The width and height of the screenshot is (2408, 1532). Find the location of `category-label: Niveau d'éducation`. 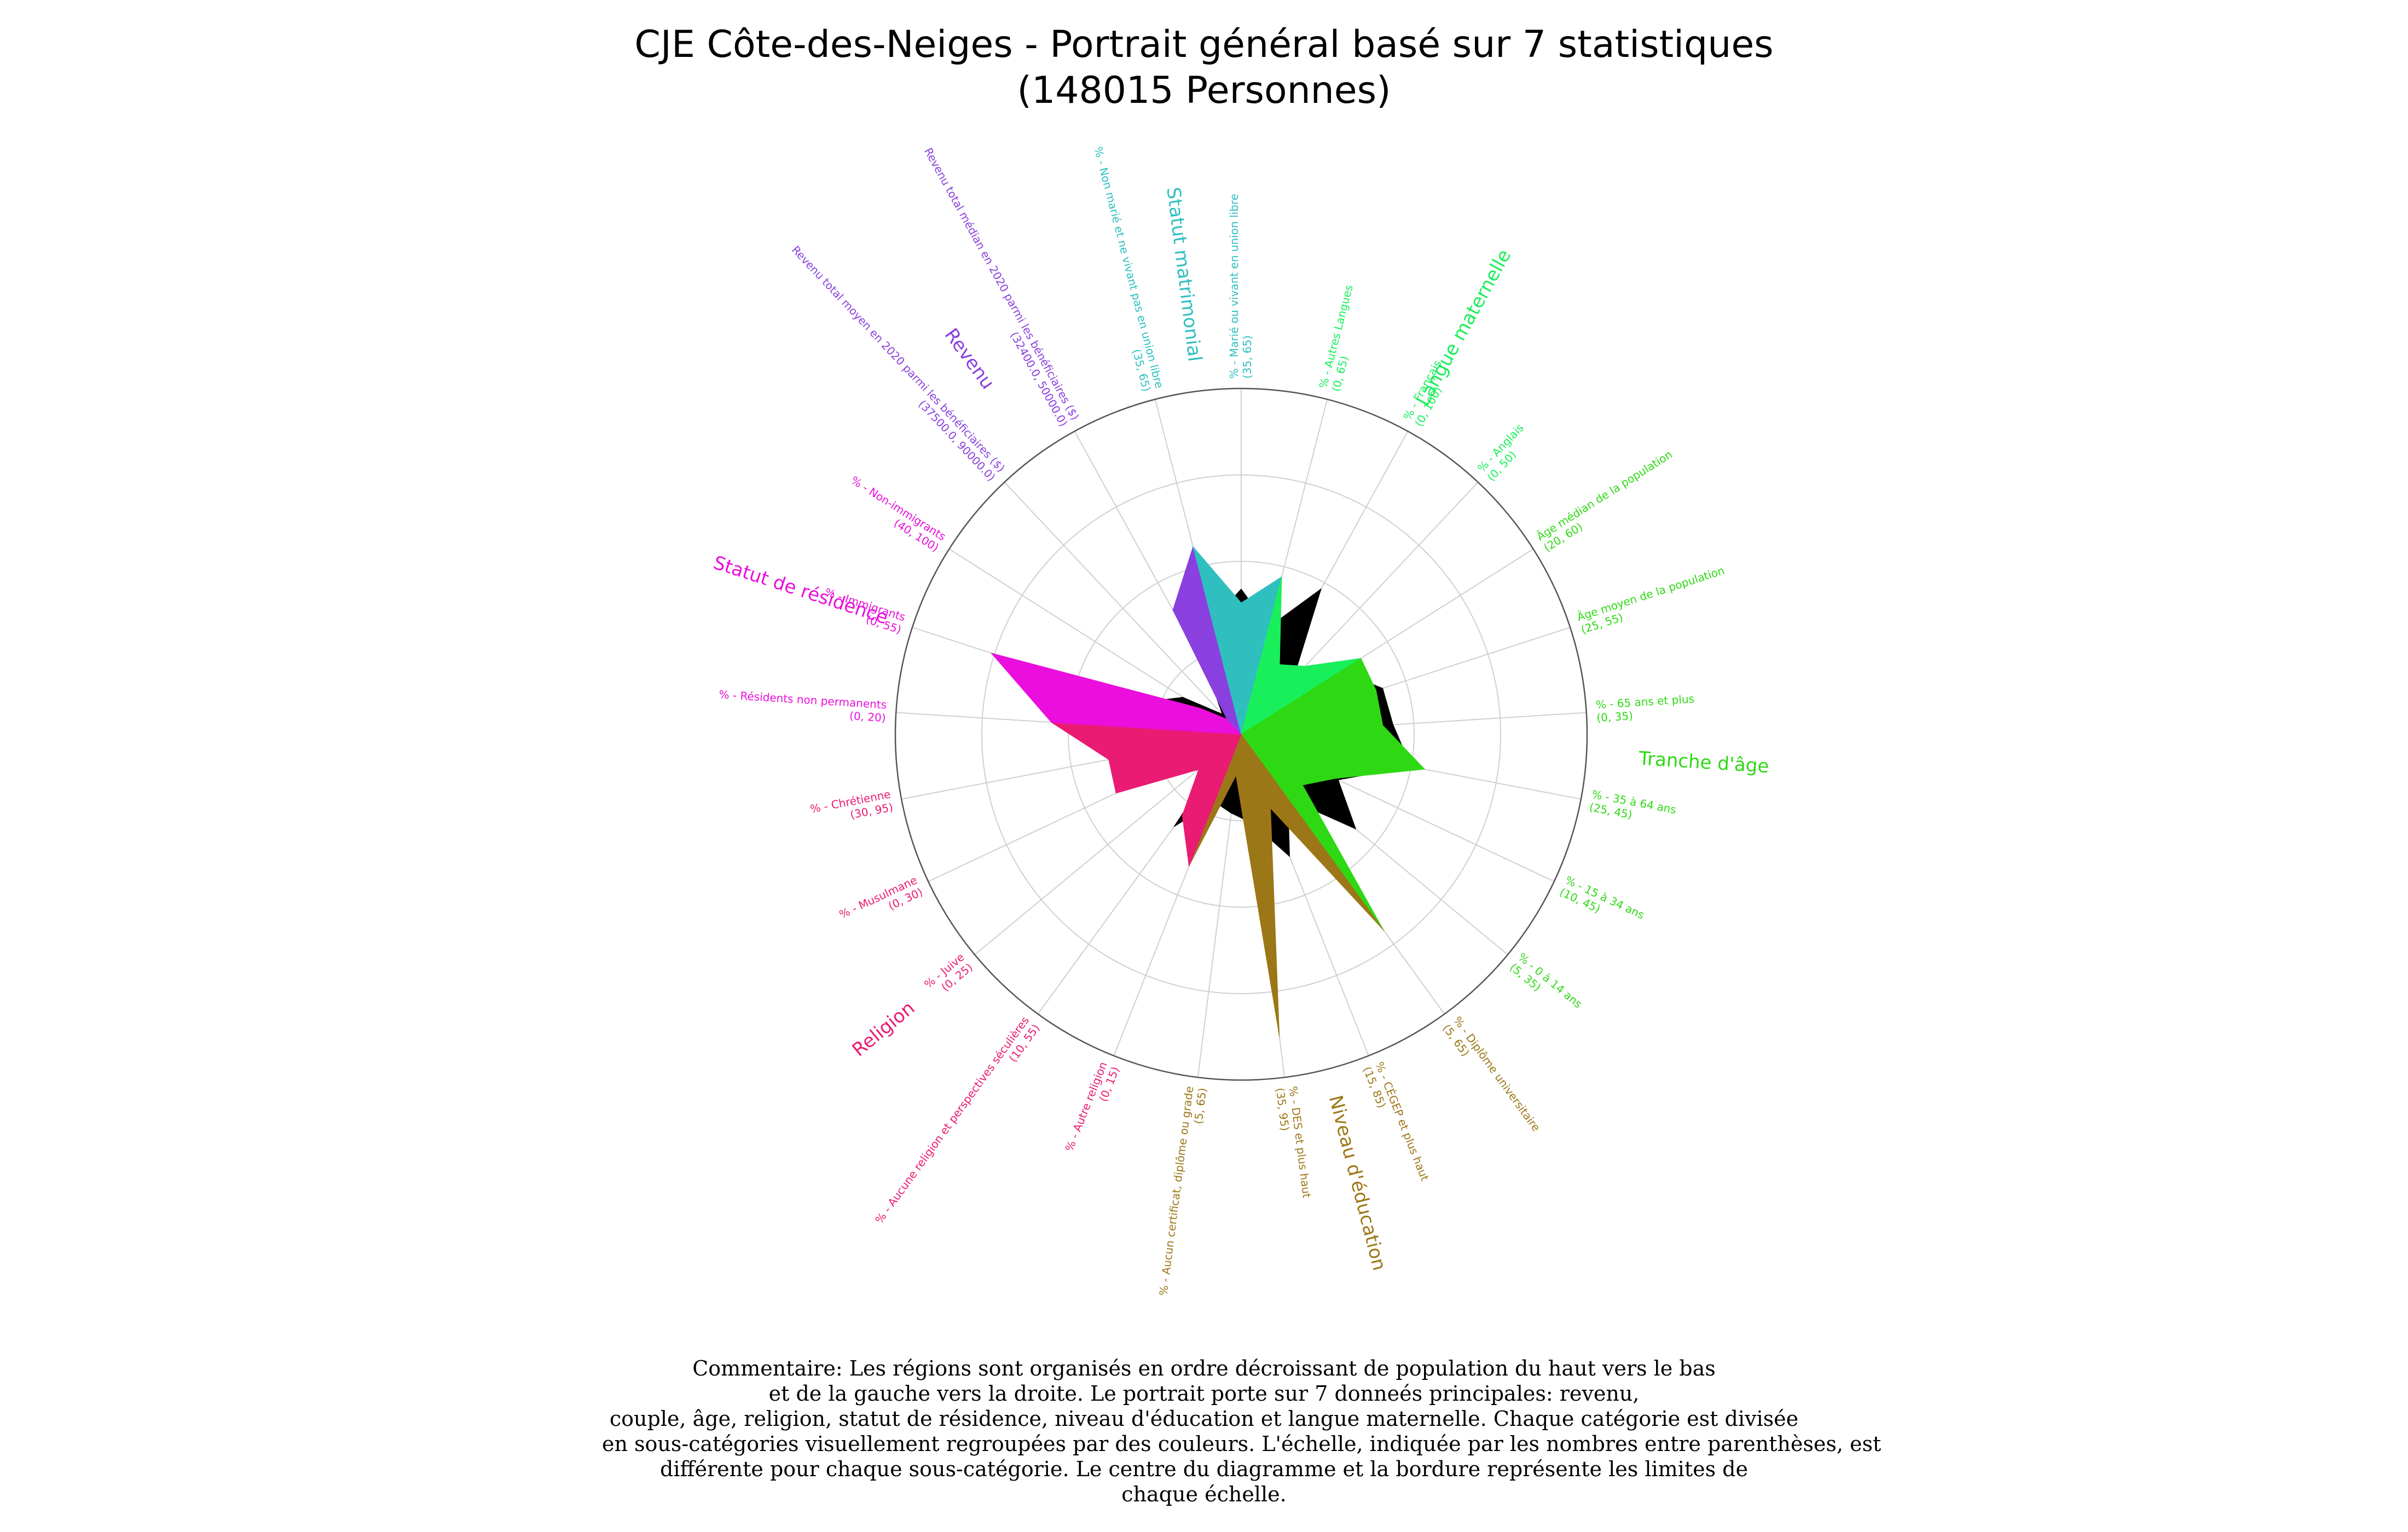

category-label: Niveau d'éducation is located at coordinates (1357, 1183).